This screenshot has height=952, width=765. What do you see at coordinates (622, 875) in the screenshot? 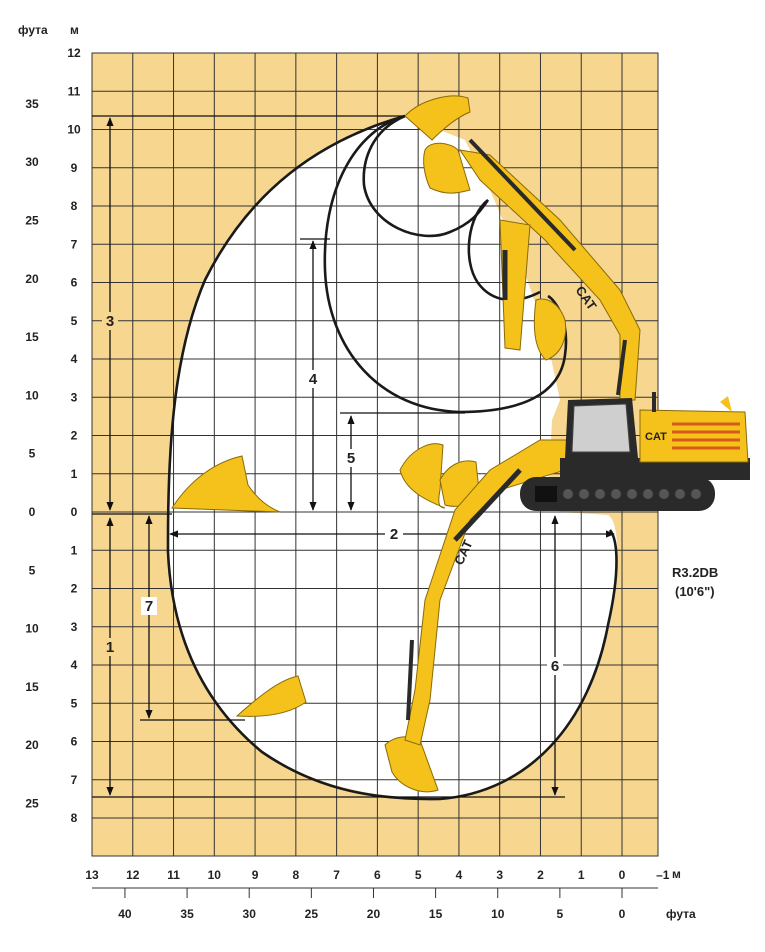
I see `bottom-meter-tick-label: 0` at bounding box center [622, 875].